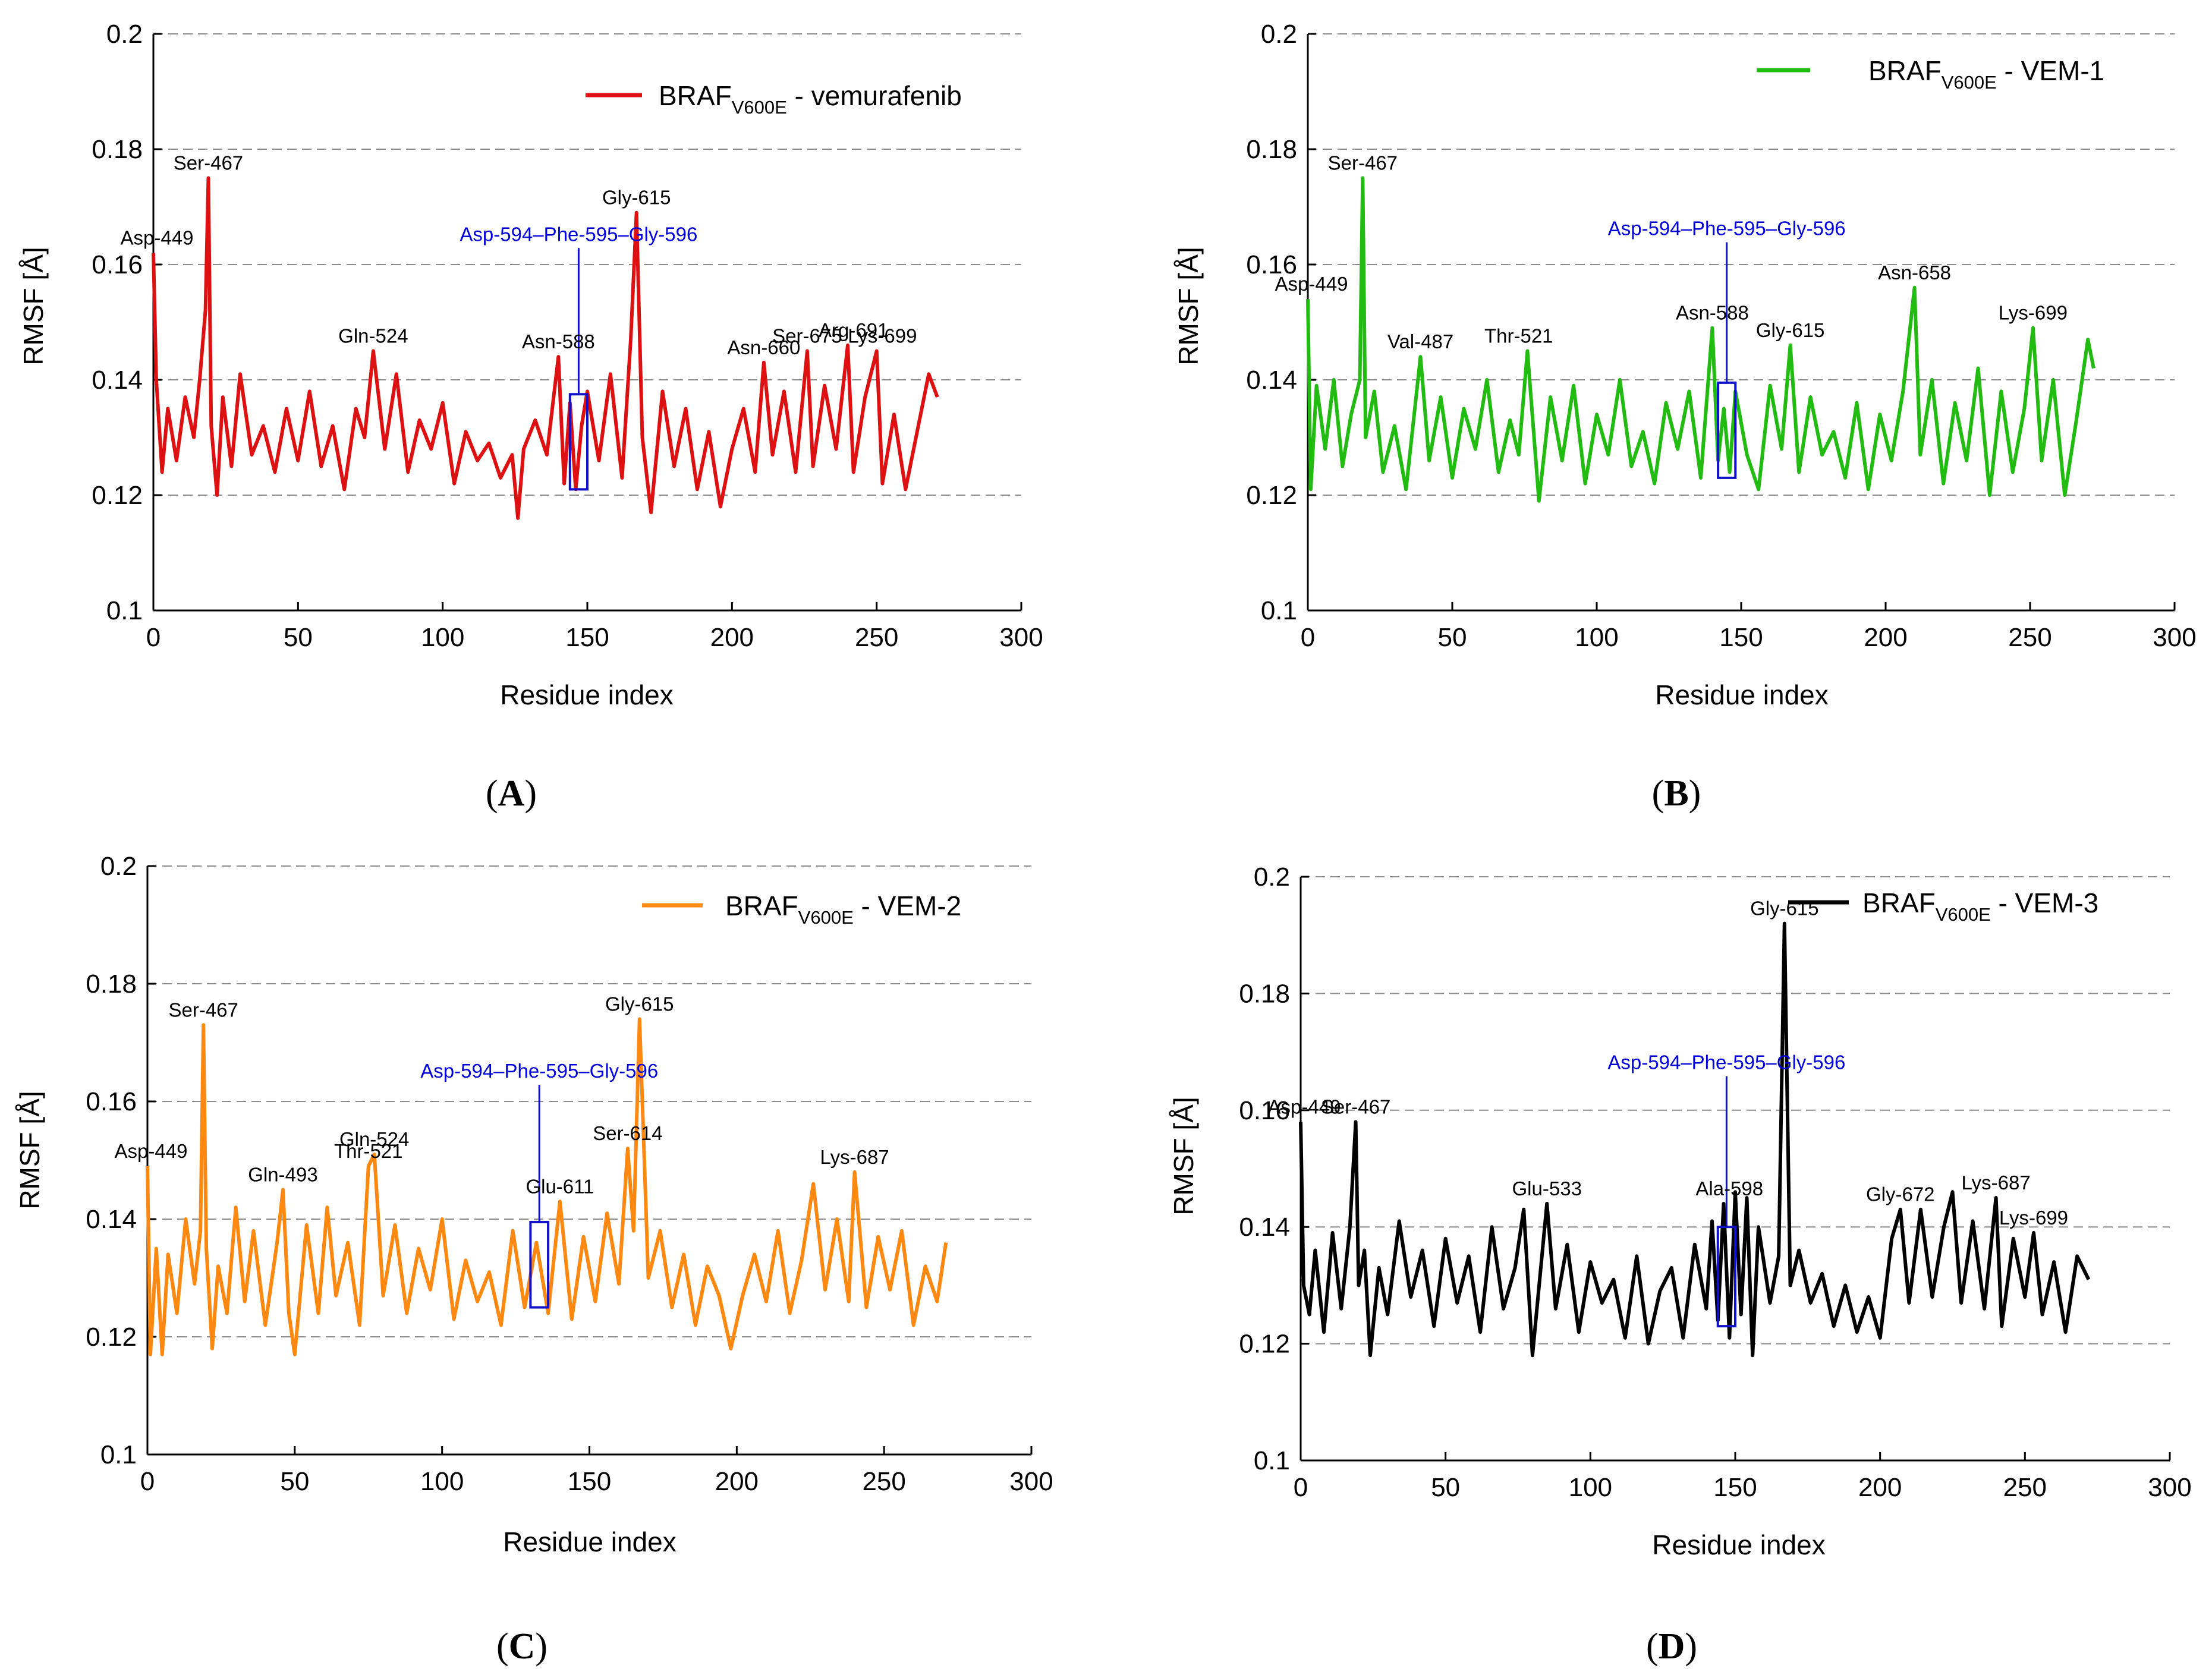 The height and width of the screenshot is (1678, 2212). What do you see at coordinates (907, 905) in the screenshot?
I see `legend-suffix: - VEM-2` at bounding box center [907, 905].